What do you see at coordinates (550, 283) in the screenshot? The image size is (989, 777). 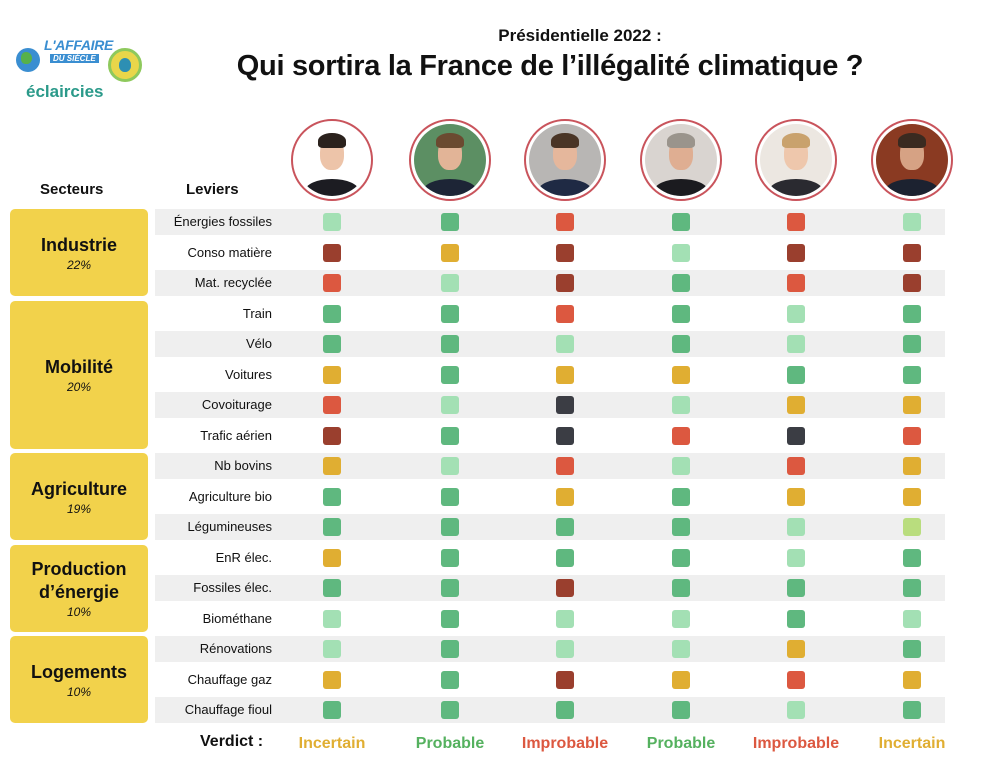 I see `table-row: Mat. recyclée` at bounding box center [550, 283].